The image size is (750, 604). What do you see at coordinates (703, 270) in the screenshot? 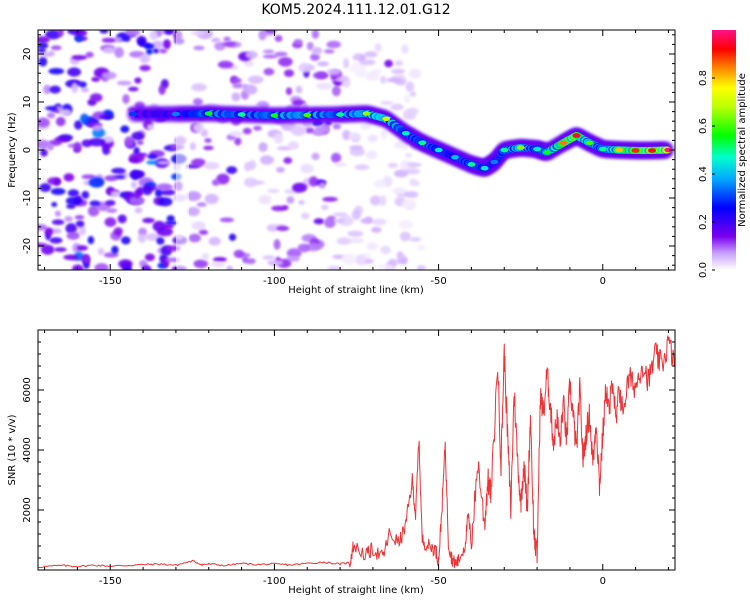
I see `colorbar-tick-label: 0.0` at bounding box center [703, 270].